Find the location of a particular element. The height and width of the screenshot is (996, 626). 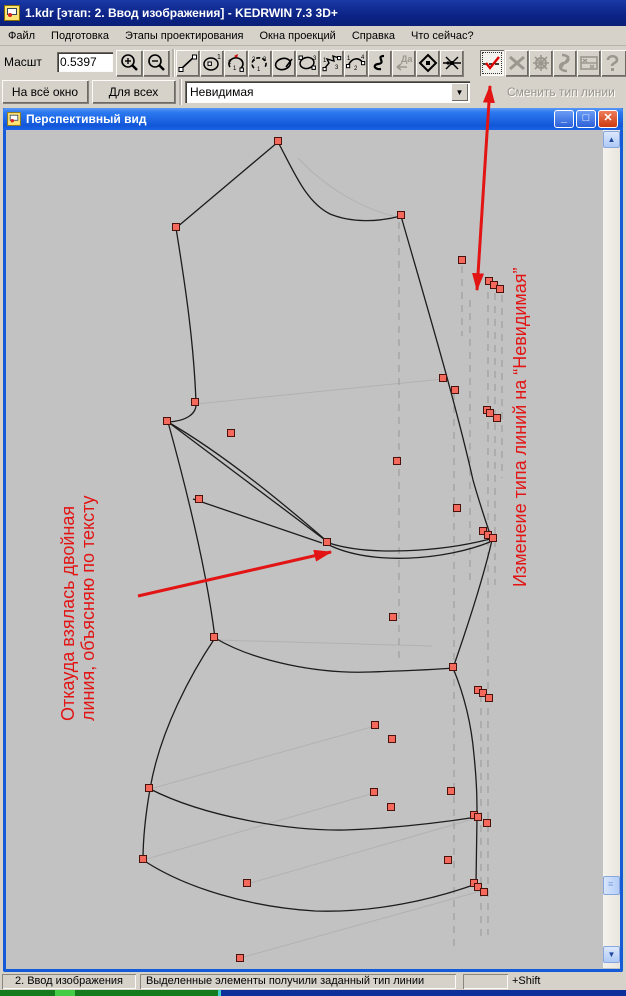

scroll-down-button: ▼ is located at coordinates (611, 954).